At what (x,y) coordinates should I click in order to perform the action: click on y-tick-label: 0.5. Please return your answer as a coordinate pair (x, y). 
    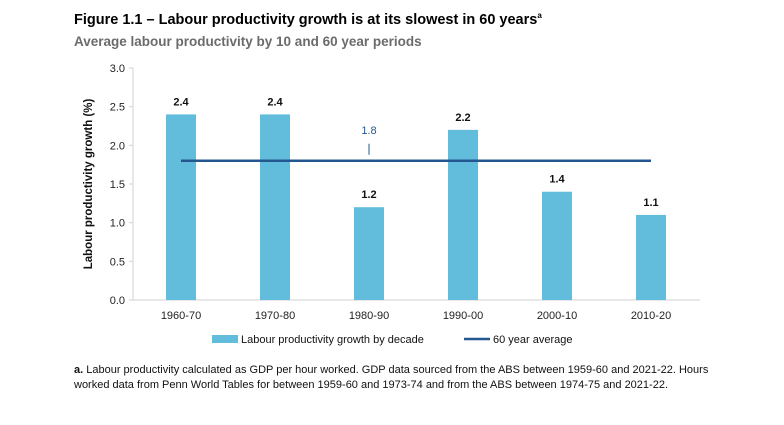
    Looking at the image, I should click on (117, 262).